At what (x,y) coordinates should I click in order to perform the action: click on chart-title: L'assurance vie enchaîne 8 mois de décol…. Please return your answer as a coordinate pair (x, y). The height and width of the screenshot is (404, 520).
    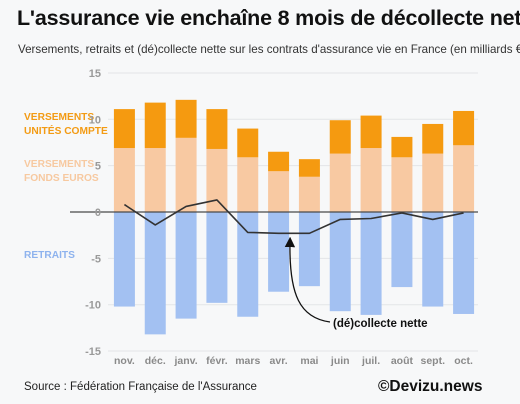
    Looking at the image, I should click on (268, 18).